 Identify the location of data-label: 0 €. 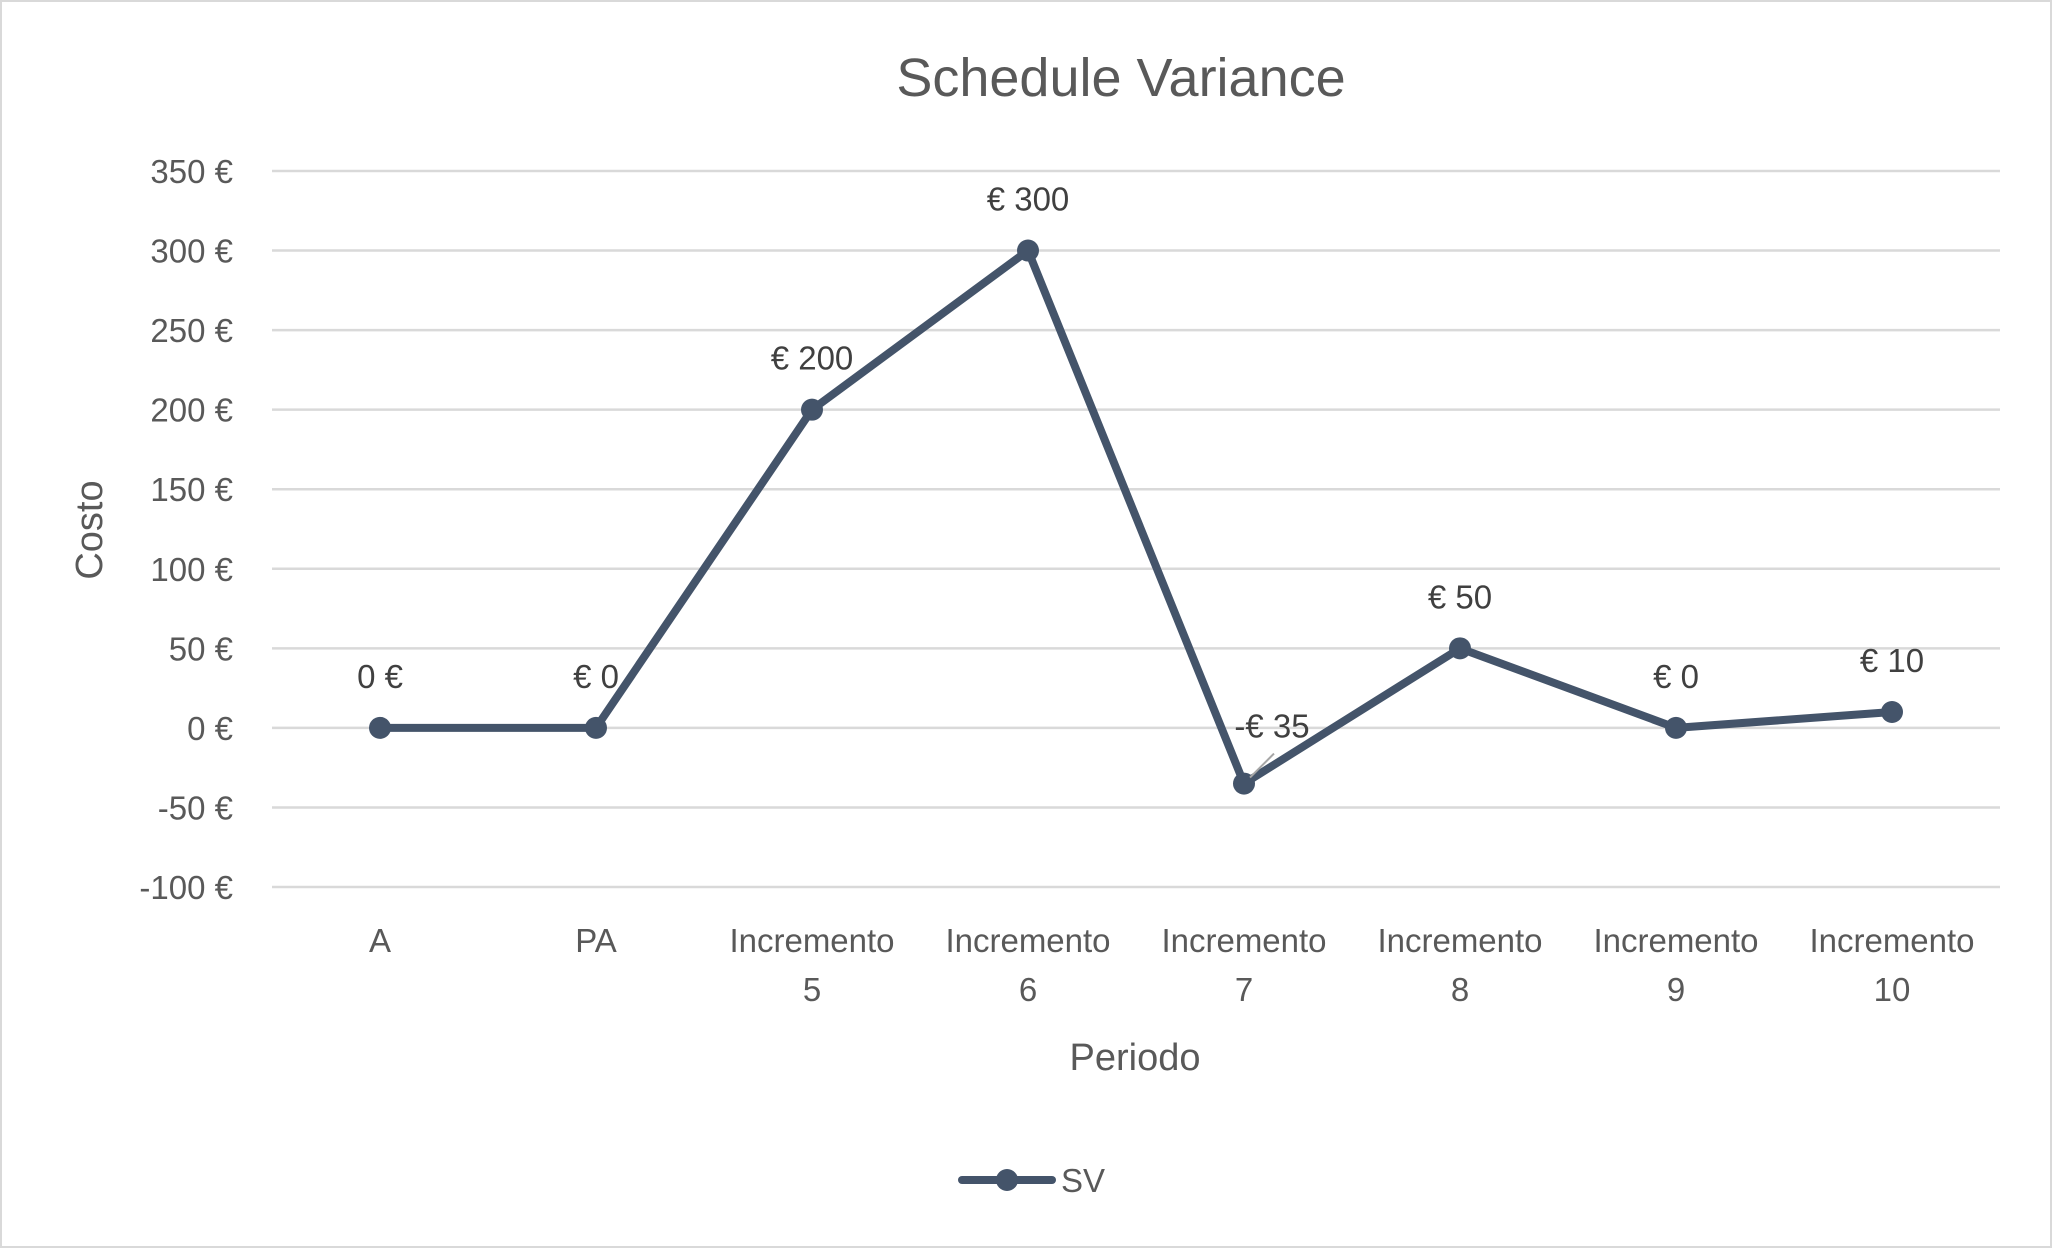
(380, 676).